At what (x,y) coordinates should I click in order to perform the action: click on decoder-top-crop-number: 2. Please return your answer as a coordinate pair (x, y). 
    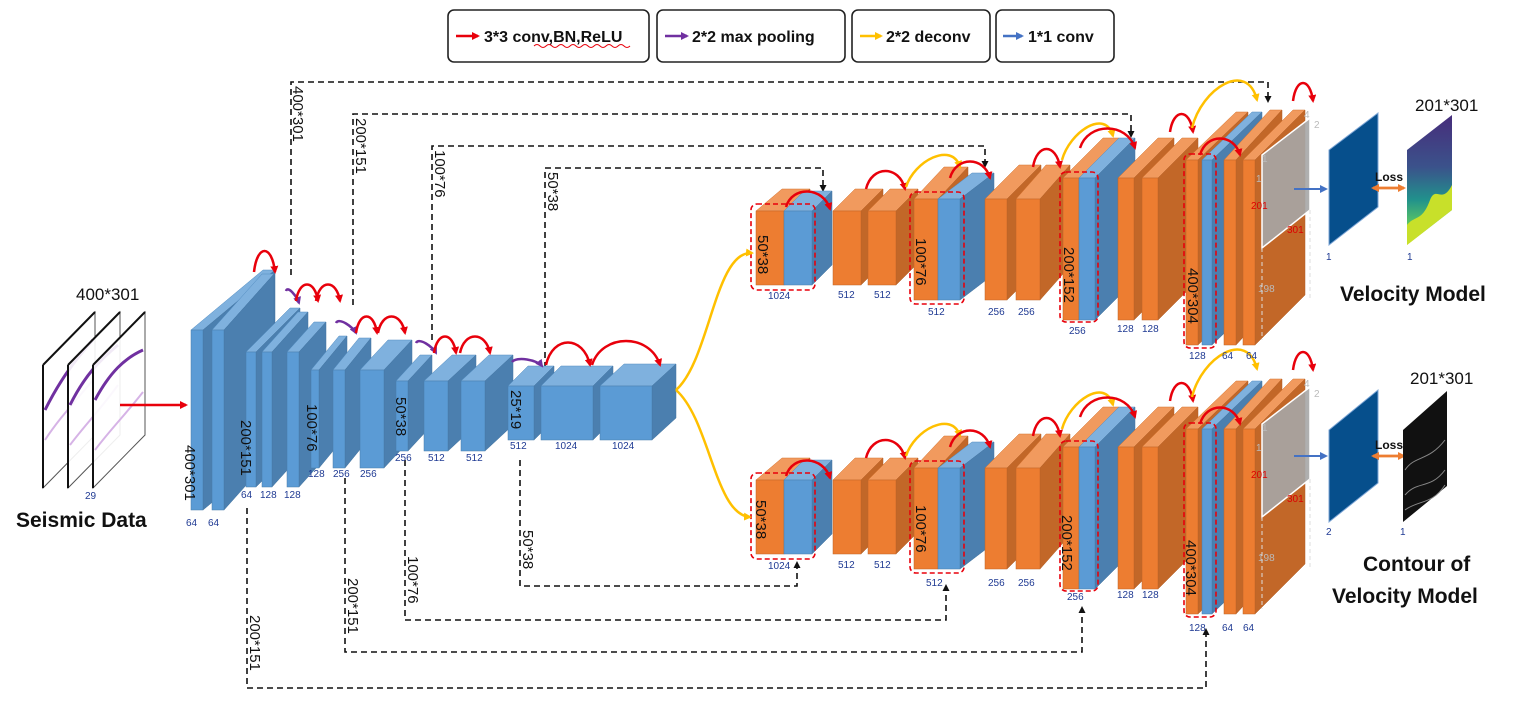
    Looking at the image, I should click on (1317, 125).